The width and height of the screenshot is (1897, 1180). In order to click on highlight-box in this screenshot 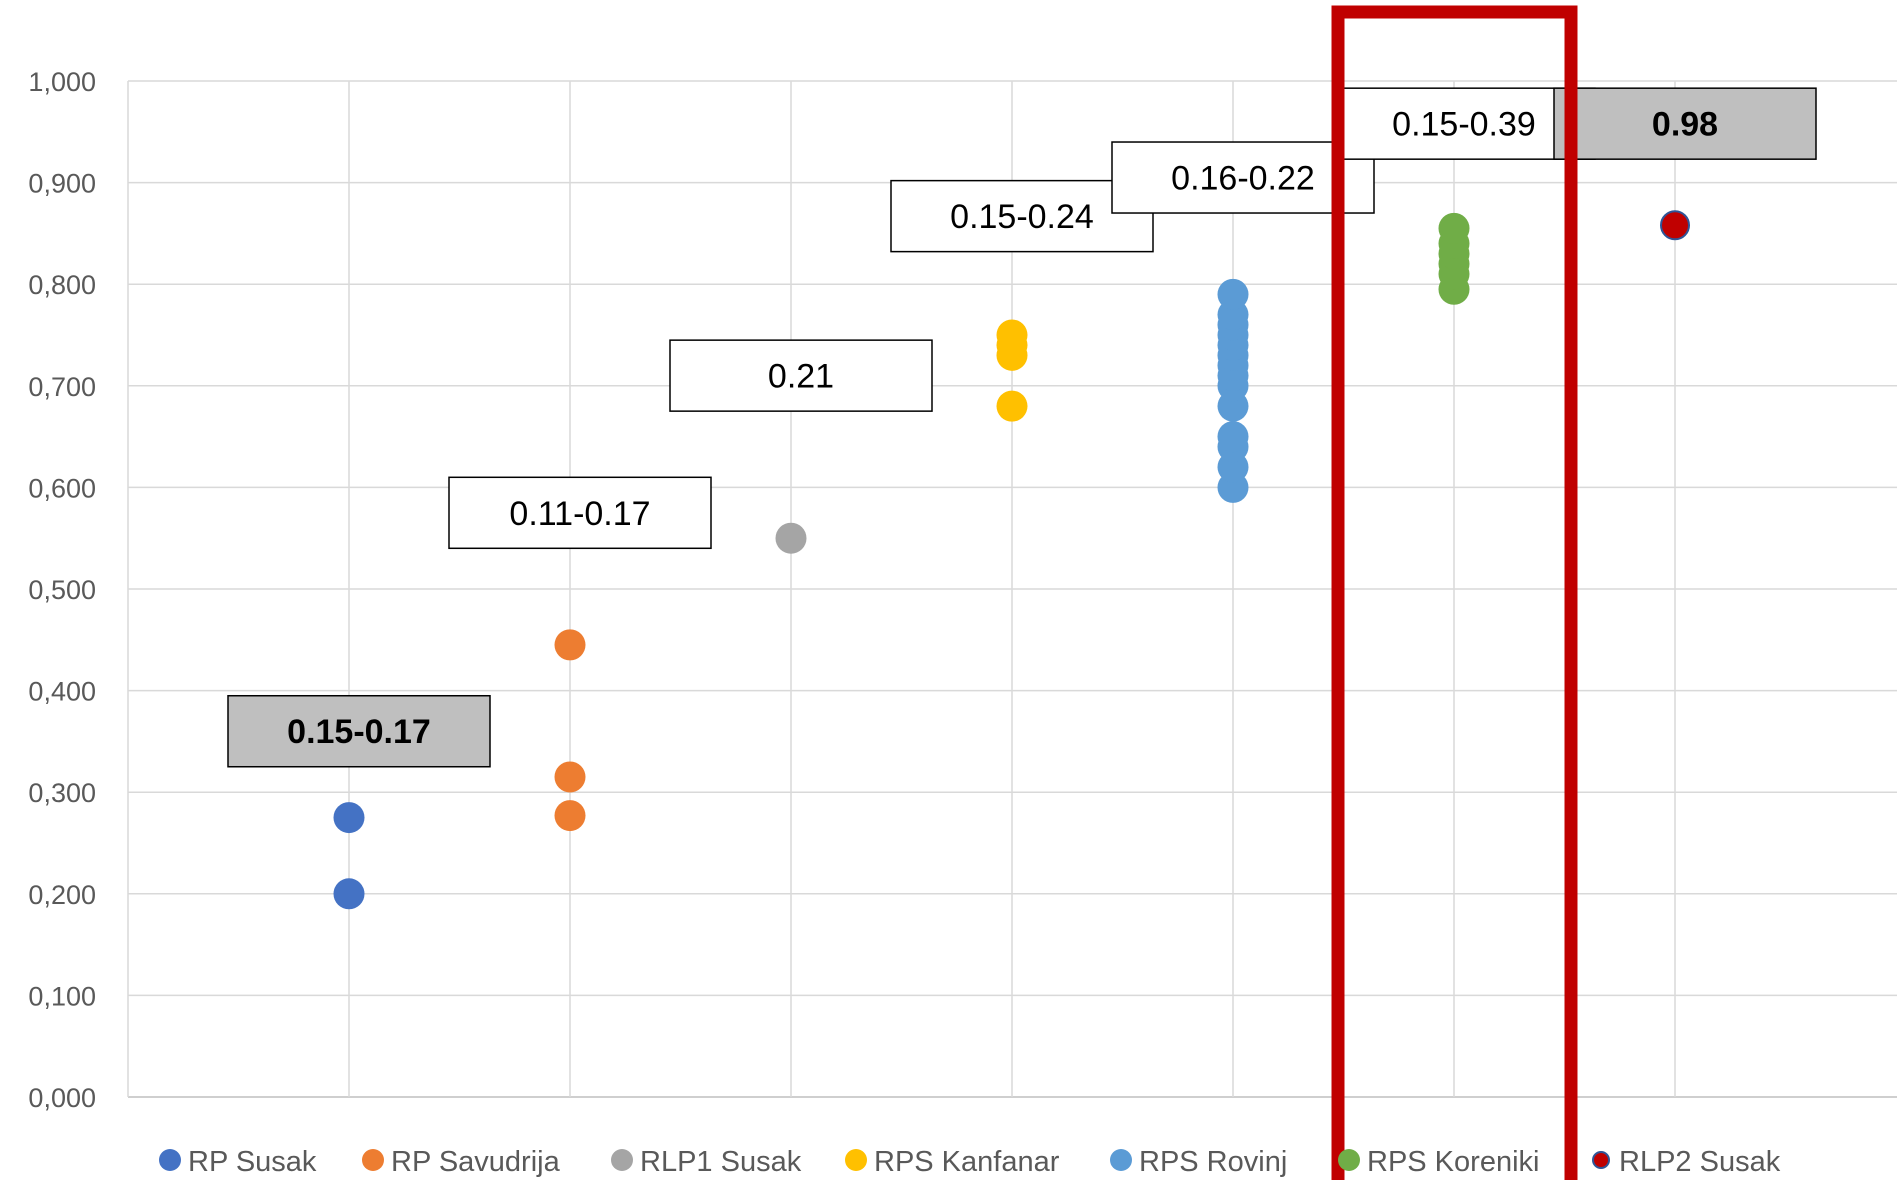, I will do `click(1454, 592)`.